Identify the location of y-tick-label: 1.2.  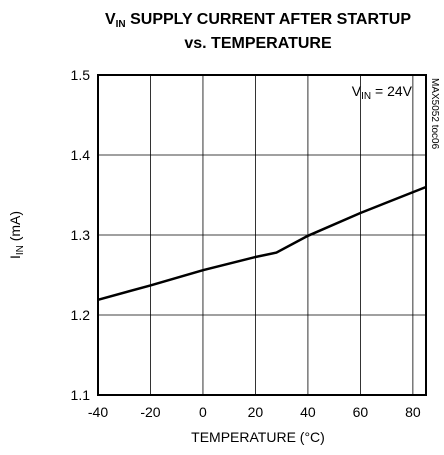
(81, 315).